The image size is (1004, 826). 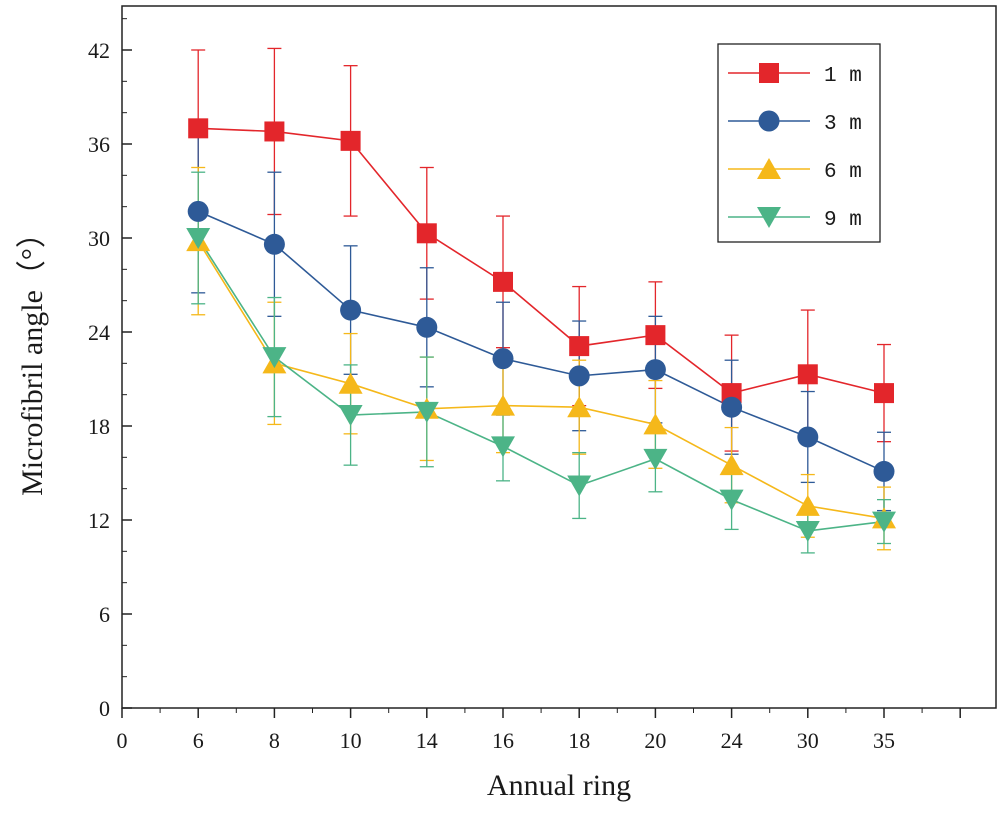 What do you see at coordinates (559, 785) in the screenshot?
I see `x-axis-title: Annual ring` at bounding box center [559, 785].